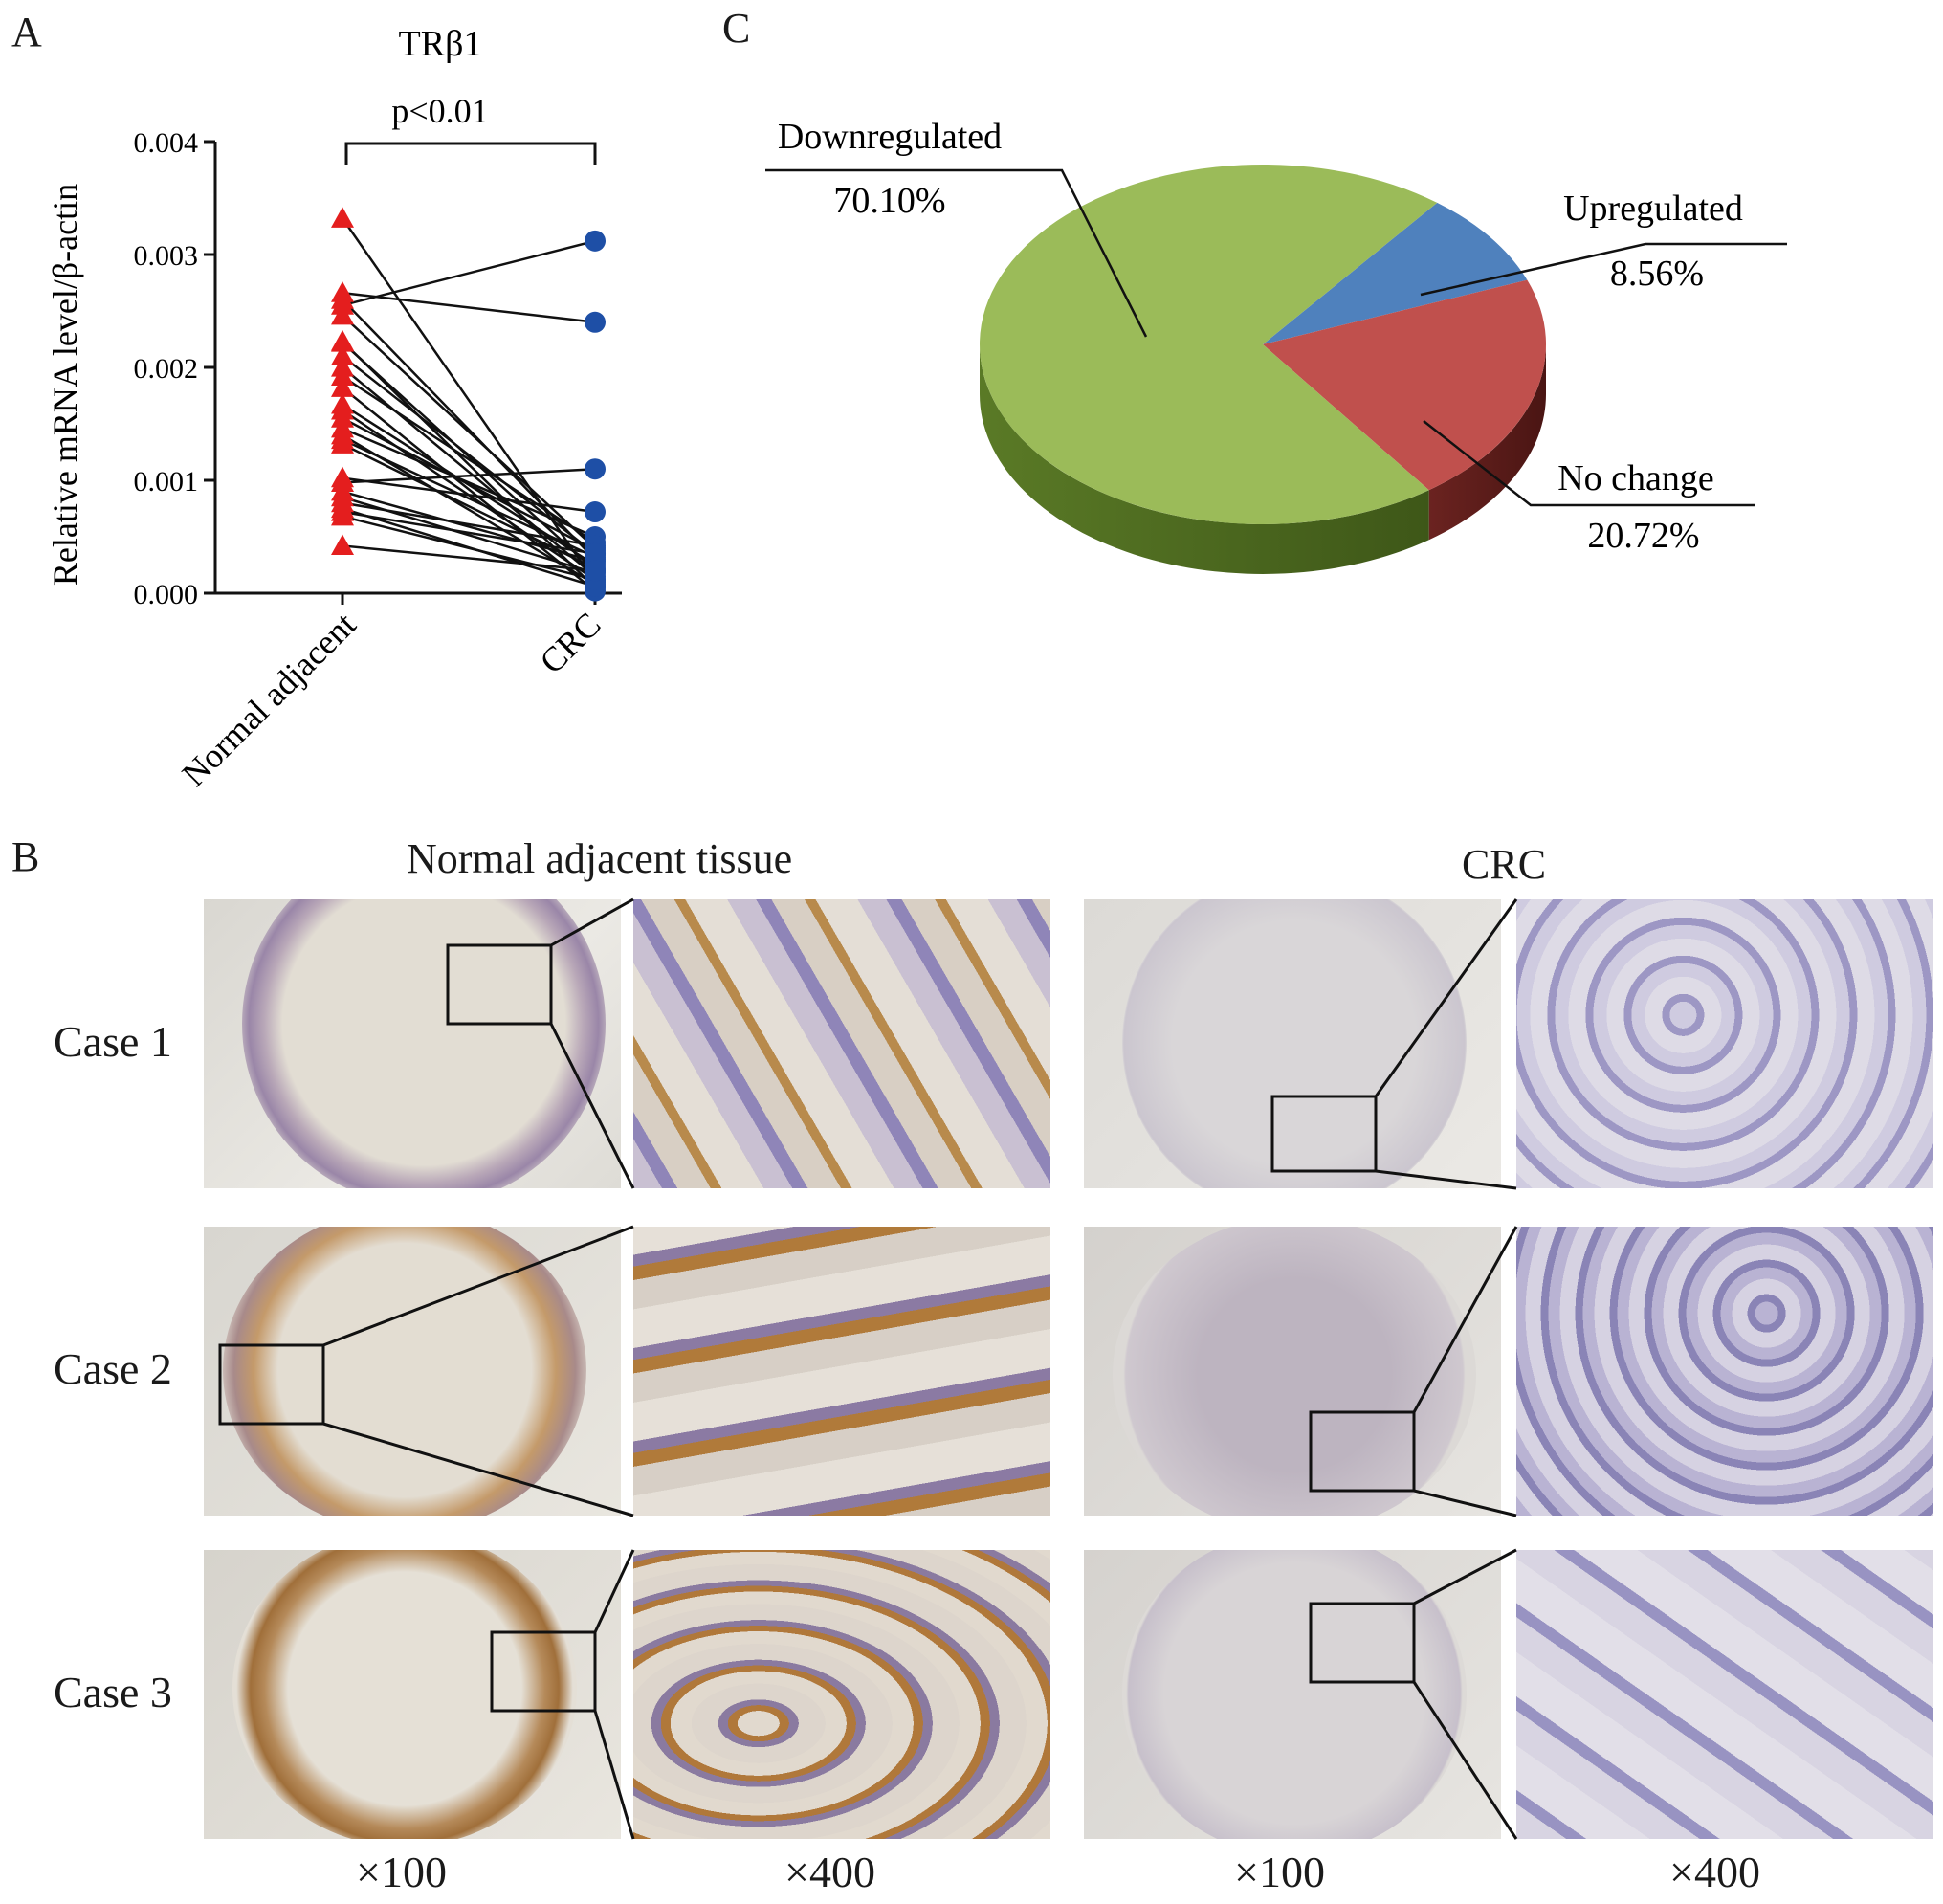 This screenshot has width=1943, height=1904. I want to click on case-label-3: Case 3, so click(113, 1692).